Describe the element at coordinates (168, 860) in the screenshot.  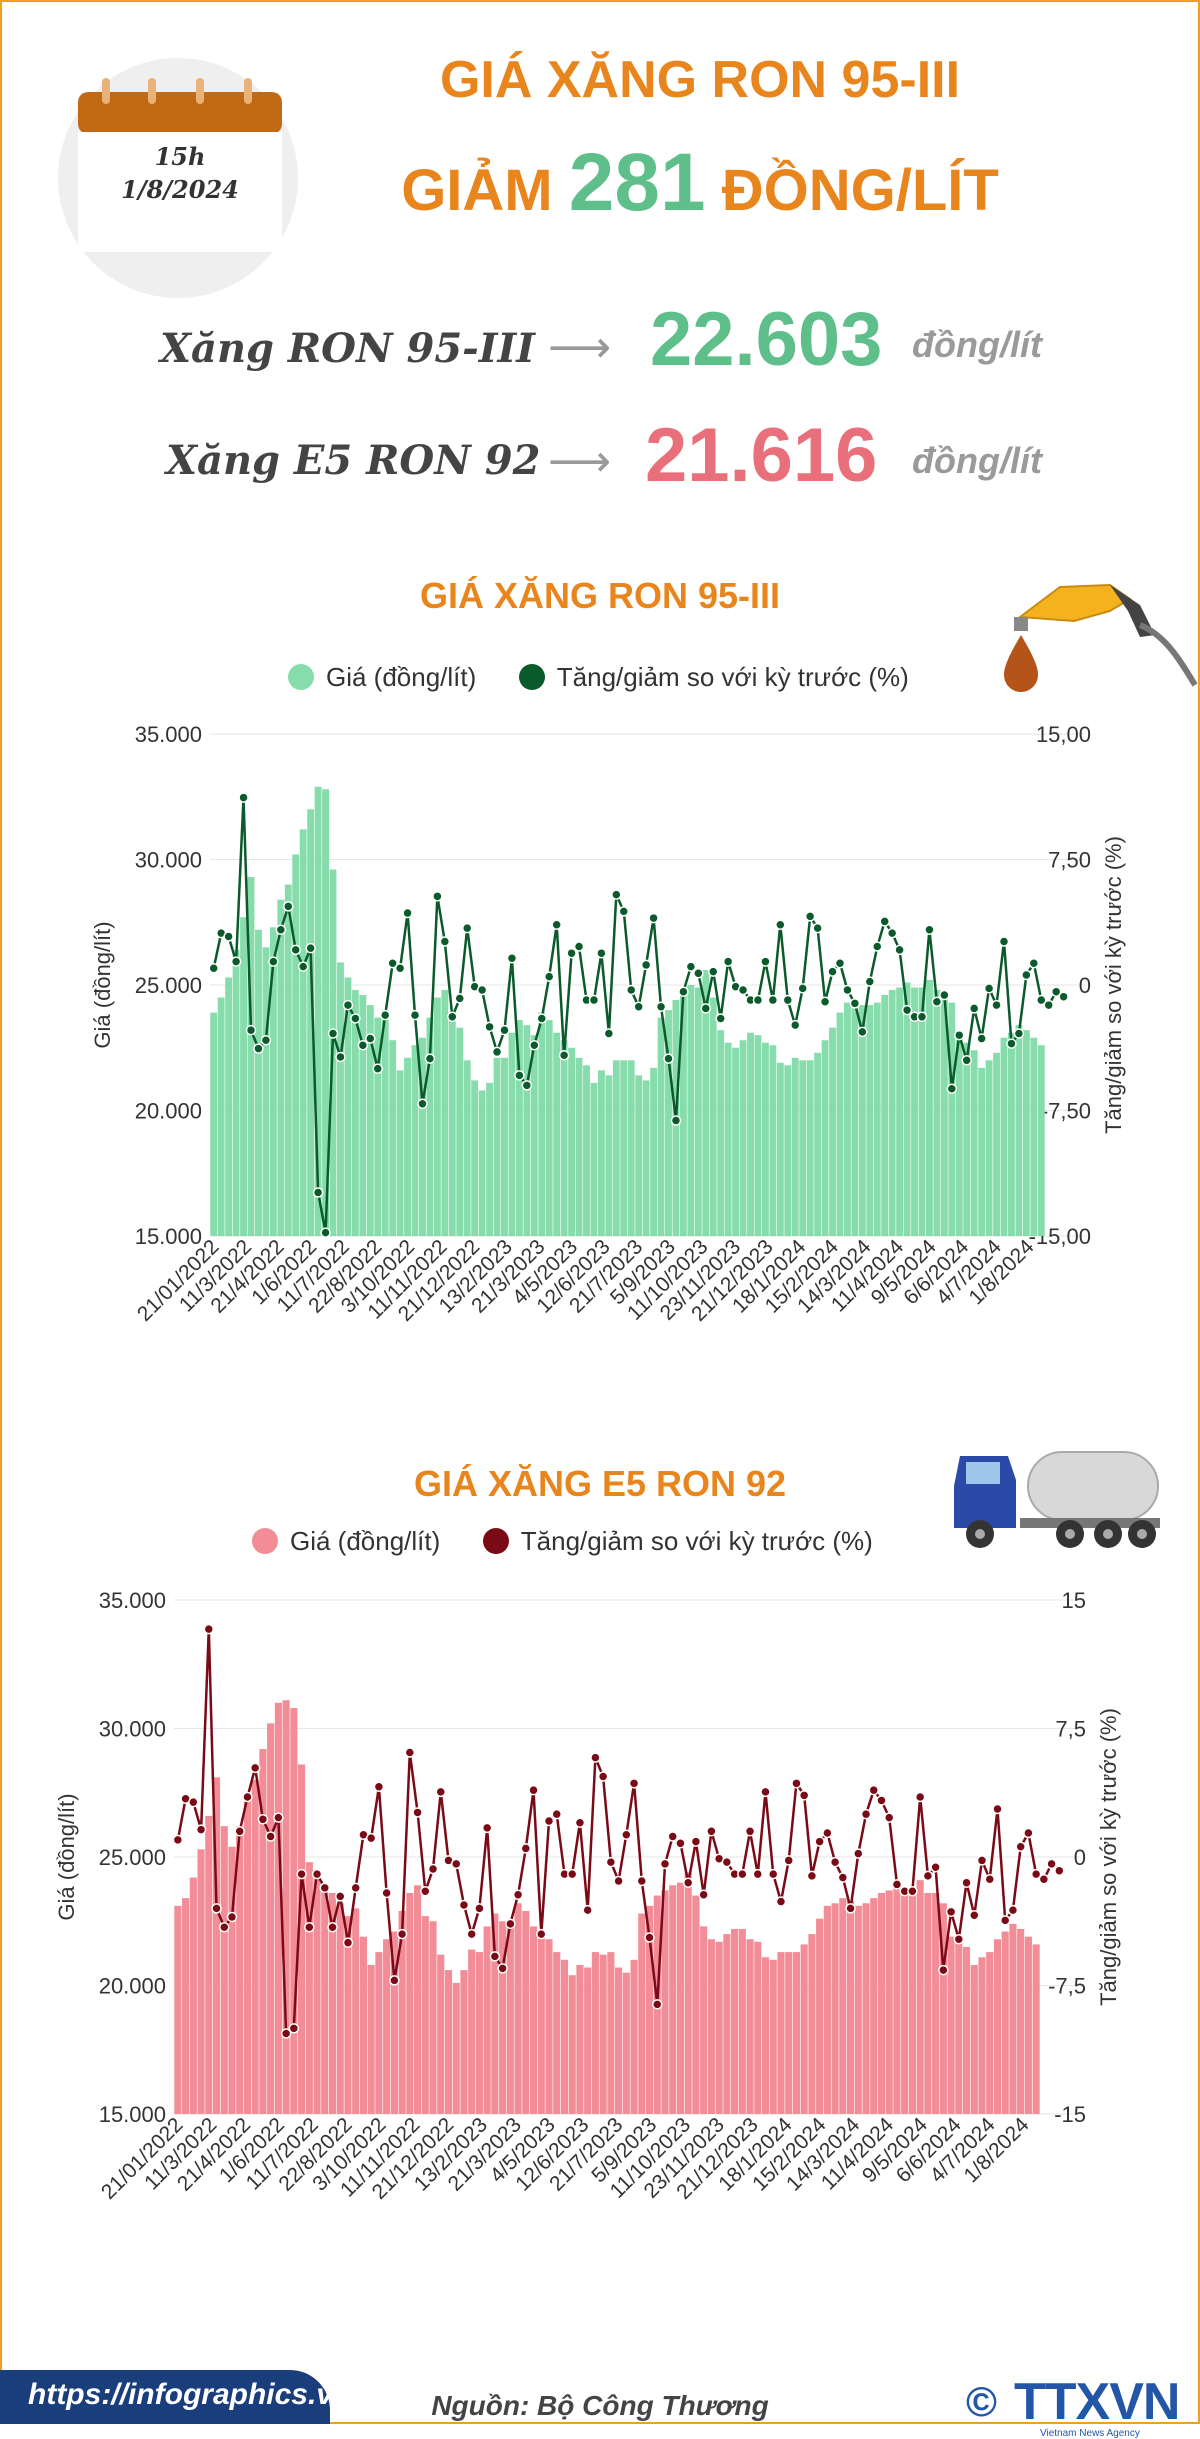
I see `chart1-y-tick: 30.000` at that location.